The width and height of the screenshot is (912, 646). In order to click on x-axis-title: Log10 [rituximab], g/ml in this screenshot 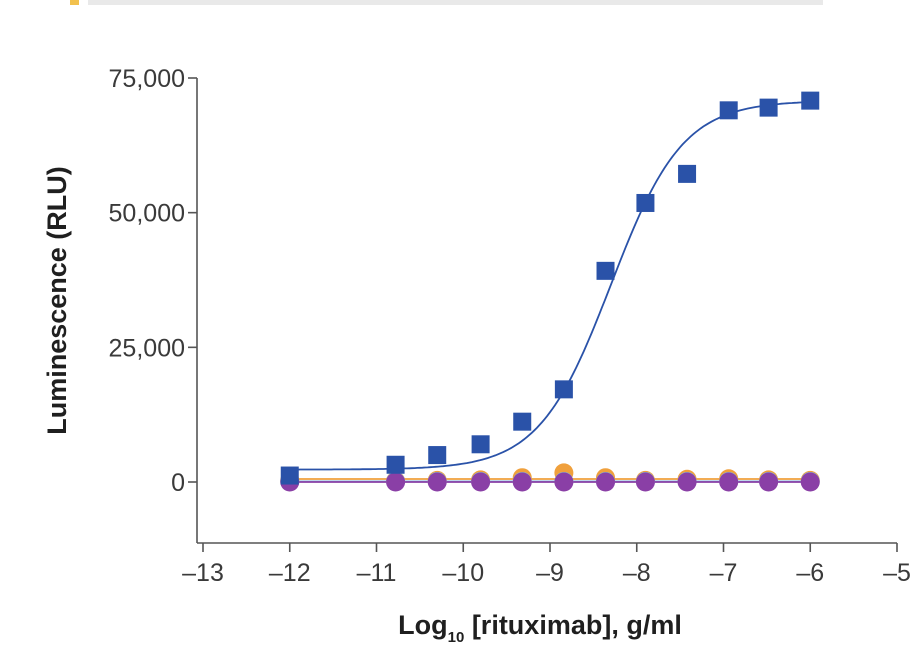, I will do `click(540, 628)`.